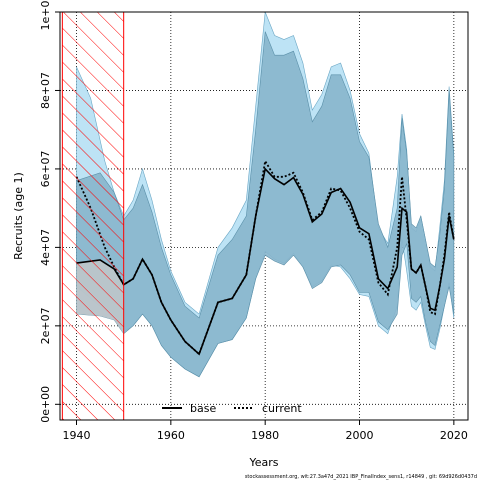 Image resolution: width=480 pixels, height=480 pixels. Describe the element at coordinates (360, 435) in the screenshot. I see `x-tick-label: 2000` at that location.